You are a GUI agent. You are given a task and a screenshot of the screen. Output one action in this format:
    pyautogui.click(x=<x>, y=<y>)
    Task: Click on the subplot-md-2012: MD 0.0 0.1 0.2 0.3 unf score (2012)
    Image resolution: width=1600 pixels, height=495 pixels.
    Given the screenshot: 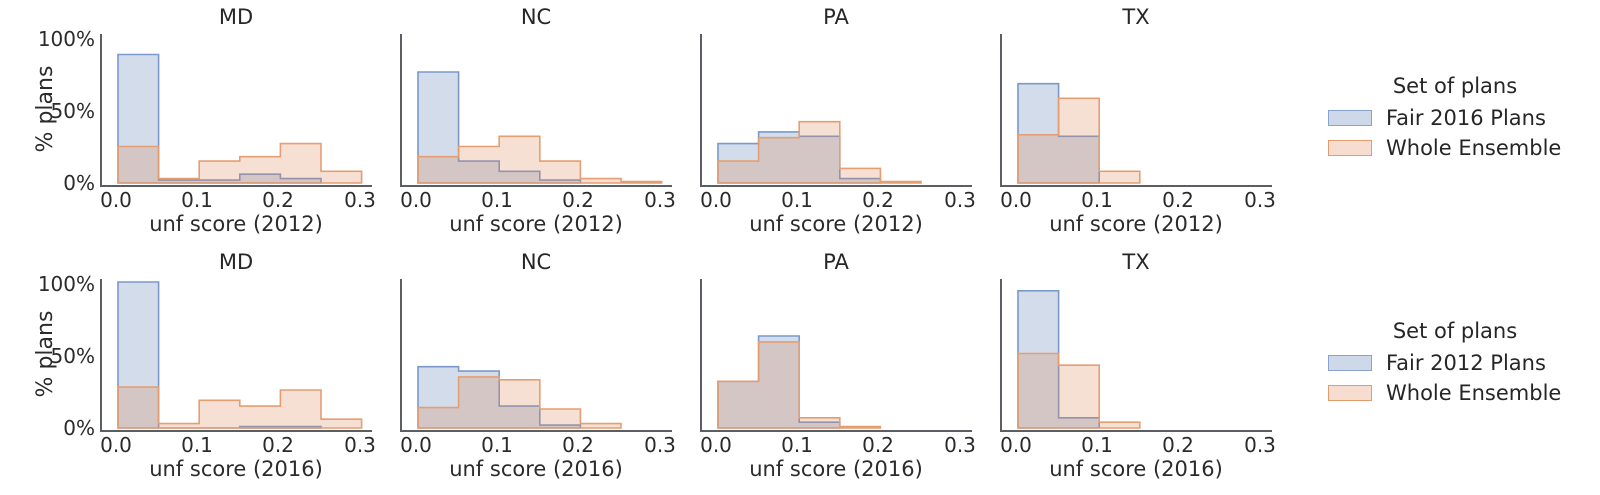 What is the action you would take?
    pyautogui.click(x=250, y=119)
    